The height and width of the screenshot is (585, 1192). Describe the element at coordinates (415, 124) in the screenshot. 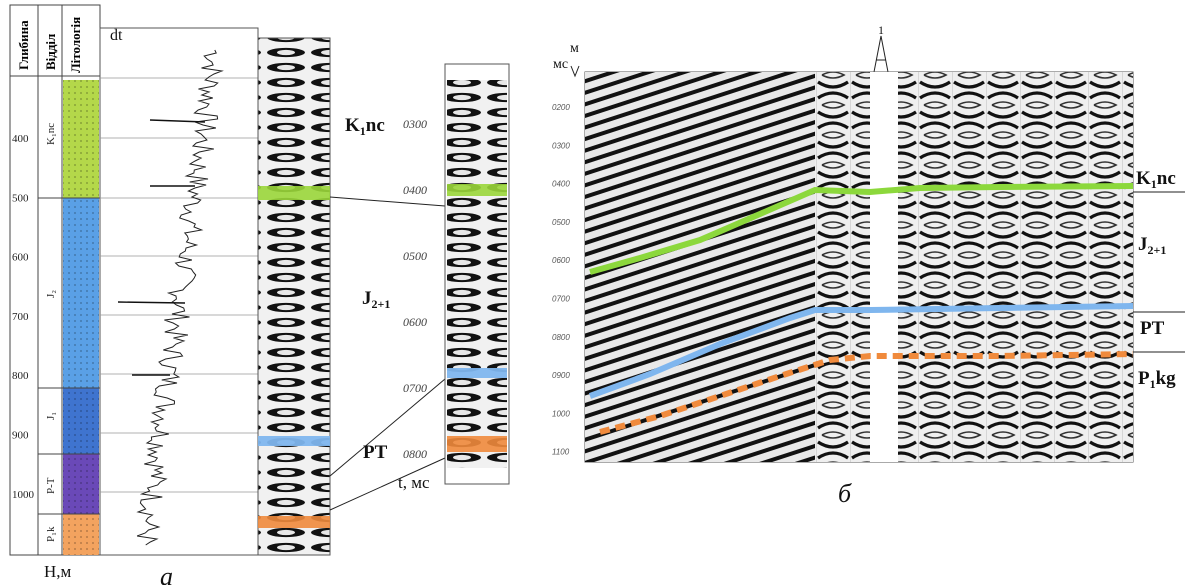

I see `middle-time-tick-label: 0300` at that location.